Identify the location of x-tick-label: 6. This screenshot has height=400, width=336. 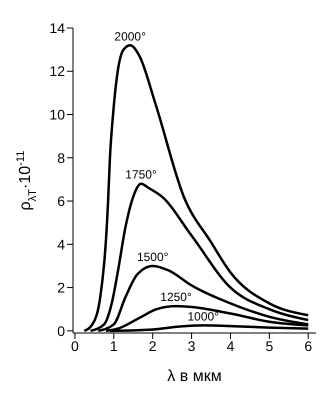
(308, 346).